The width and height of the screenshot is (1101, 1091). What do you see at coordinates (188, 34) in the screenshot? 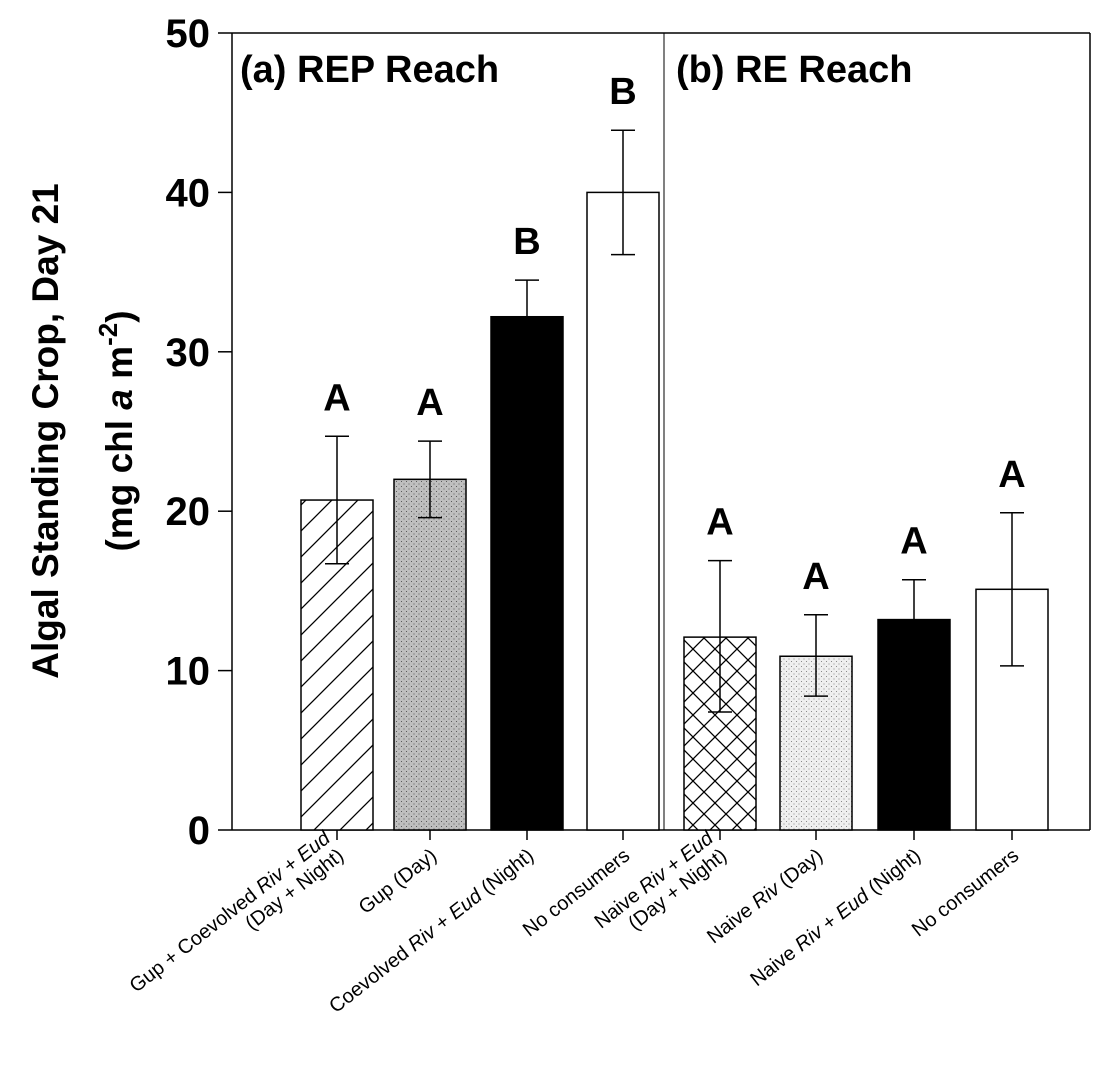
I see `y-tick-label: 50` at bounding box center [188, 34].